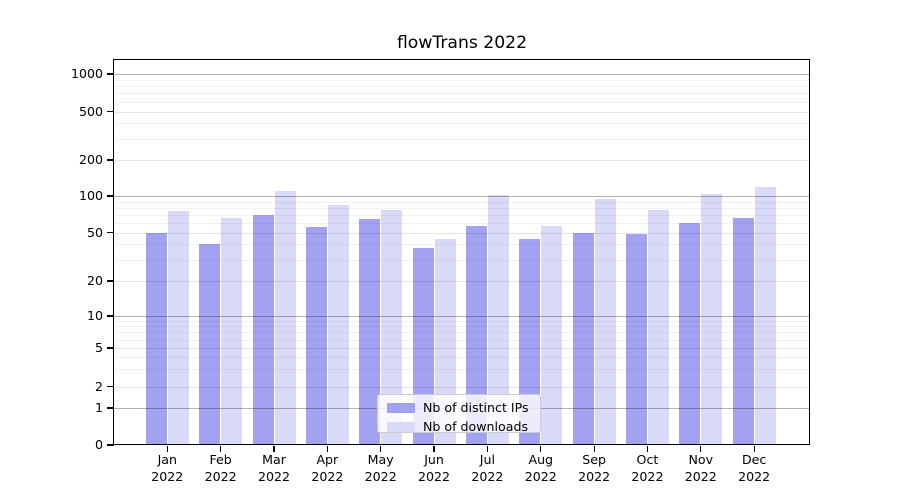 This screenshot has height=500, width=900. What do you see at coordinates (90, 159) in the screenshot?
I see `y-tick-label-200: 200` at bounding box center [90, 159].